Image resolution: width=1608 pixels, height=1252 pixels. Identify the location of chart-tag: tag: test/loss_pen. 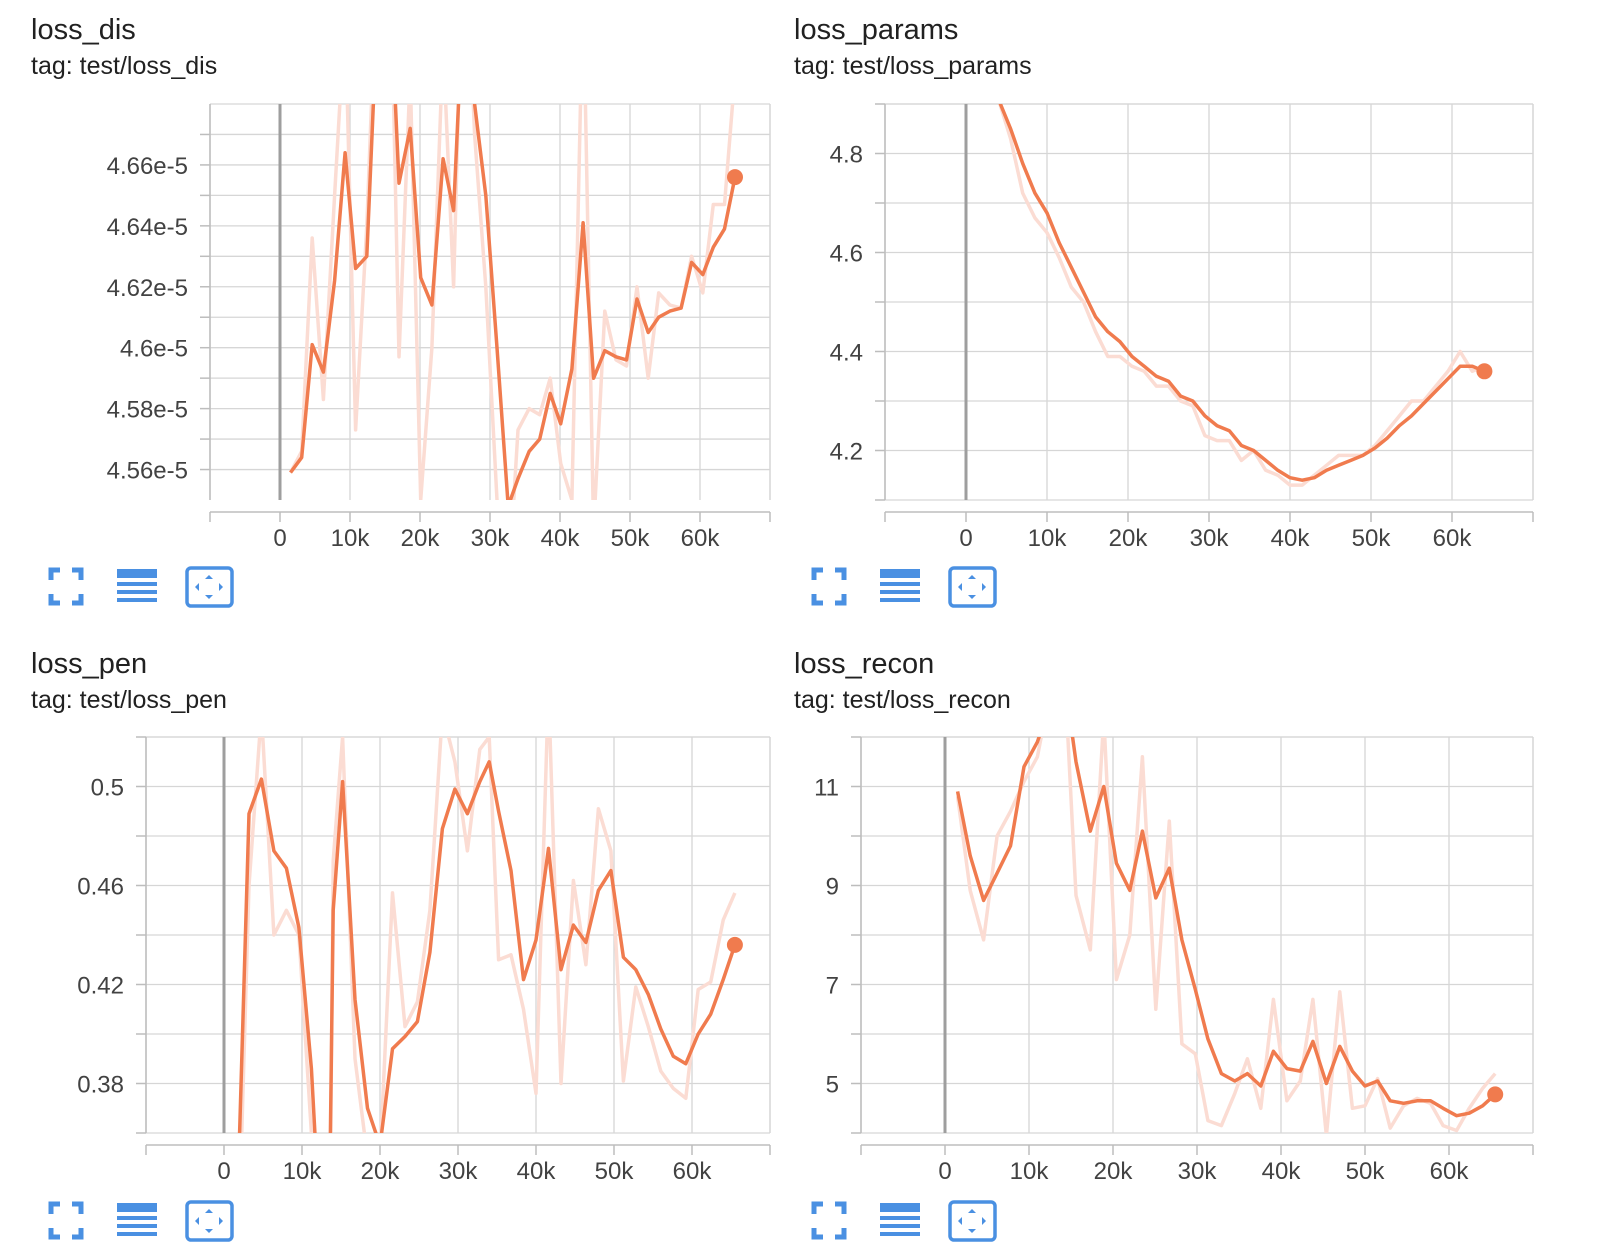
(129, 700).